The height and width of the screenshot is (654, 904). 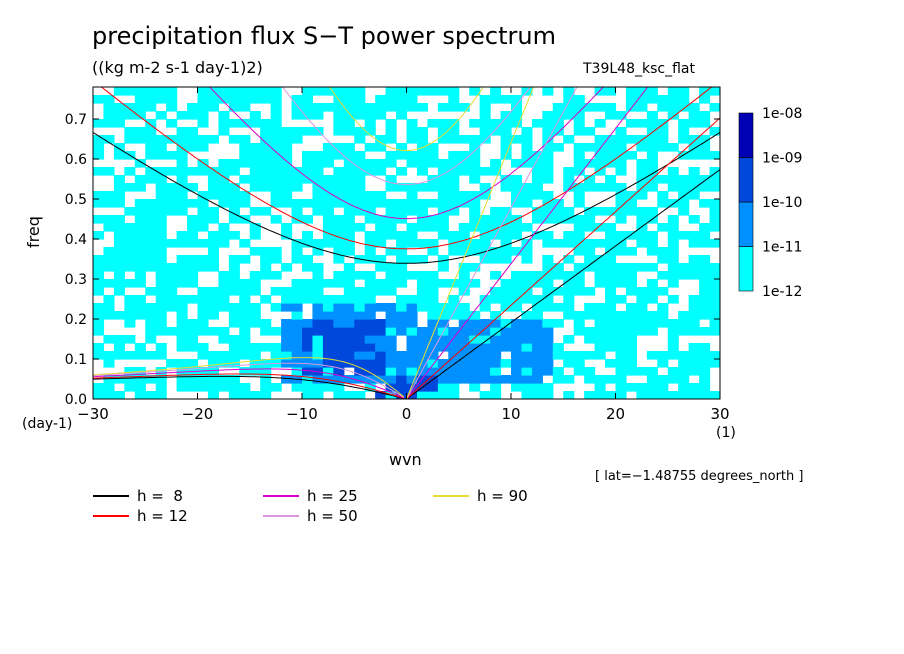 What do you see at coordinates (699, 476) in the screenshot?
I see `latitude-note: [ lat=−1.48755 degrees_north ]` at bounding box center [699, 476].